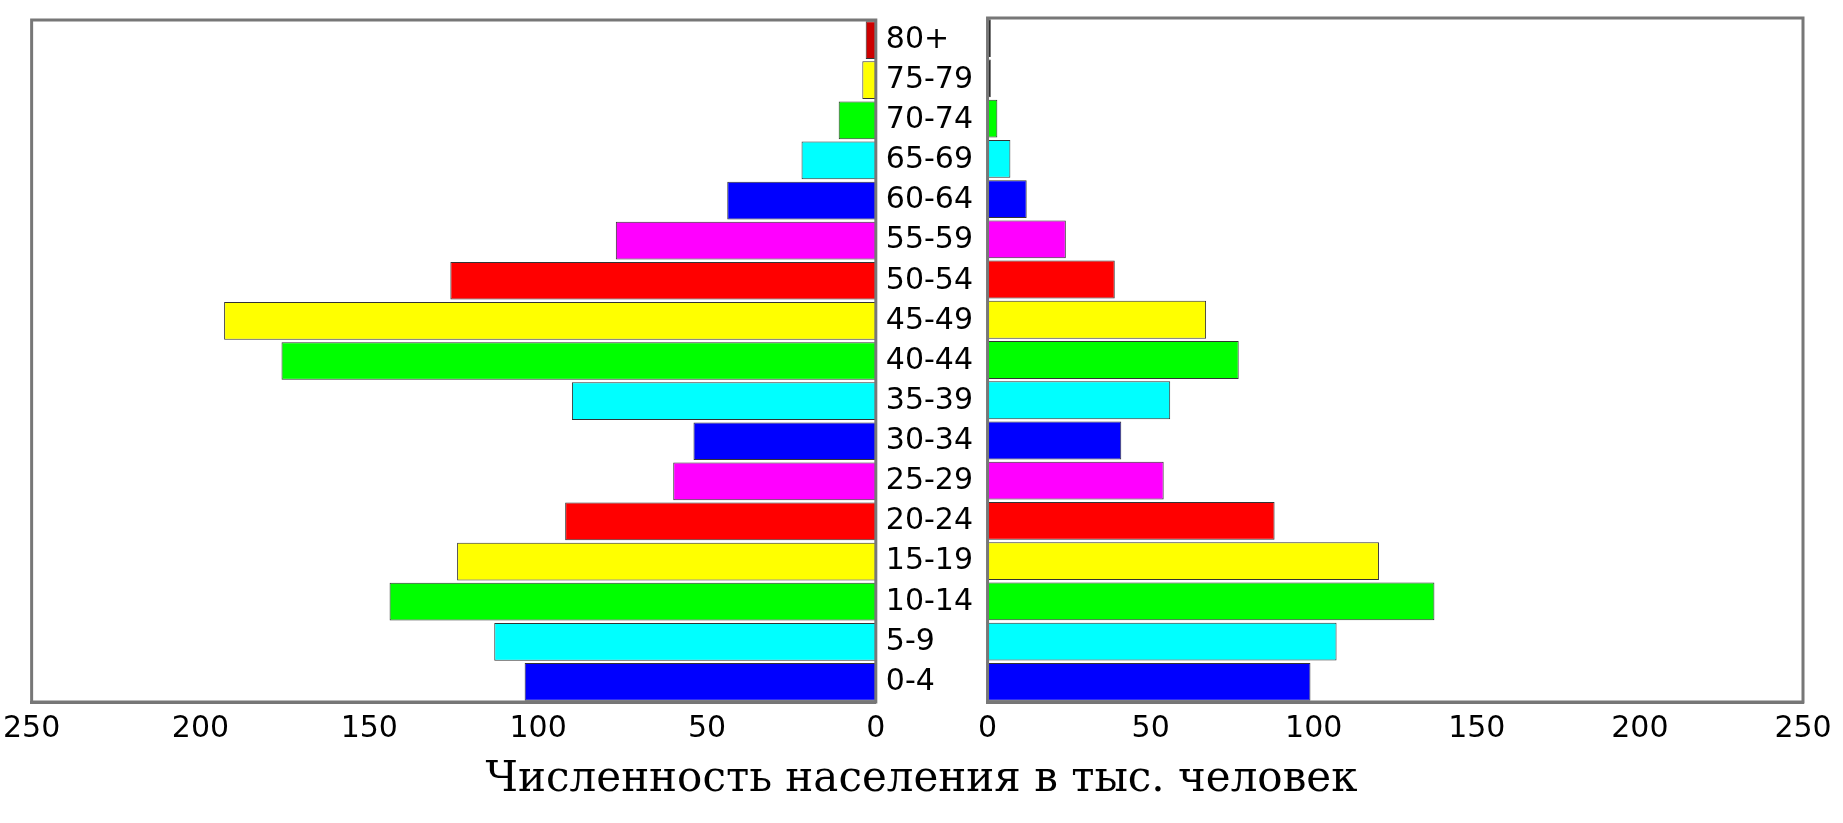  Describe the element at coordinates (929, 398) in the screenshot. I see `y-tick-label: 35-39` at that location.